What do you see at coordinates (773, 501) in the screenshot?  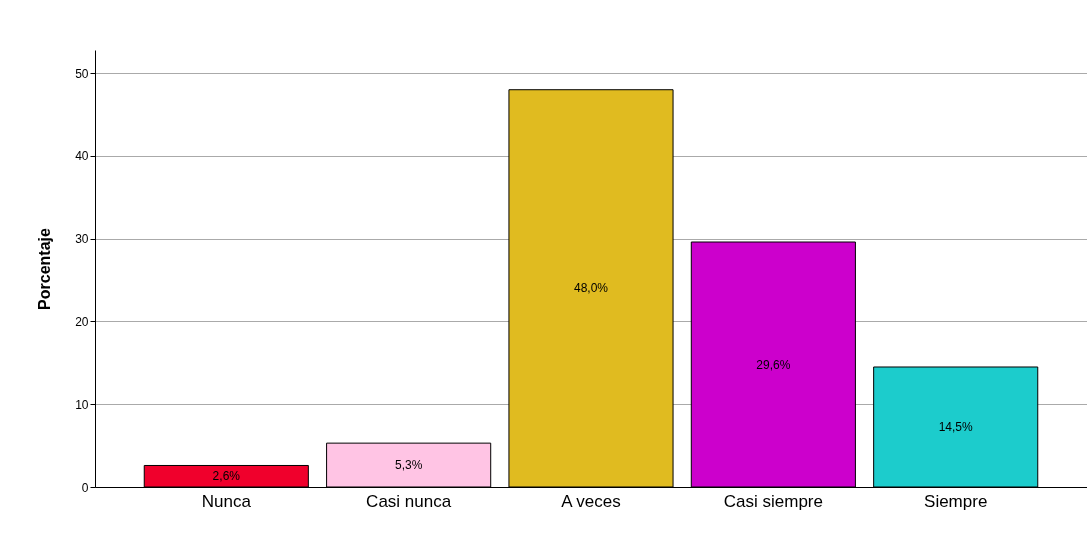 I see `x-tick-label: Casi siempre` at bounding box center [773, 501].